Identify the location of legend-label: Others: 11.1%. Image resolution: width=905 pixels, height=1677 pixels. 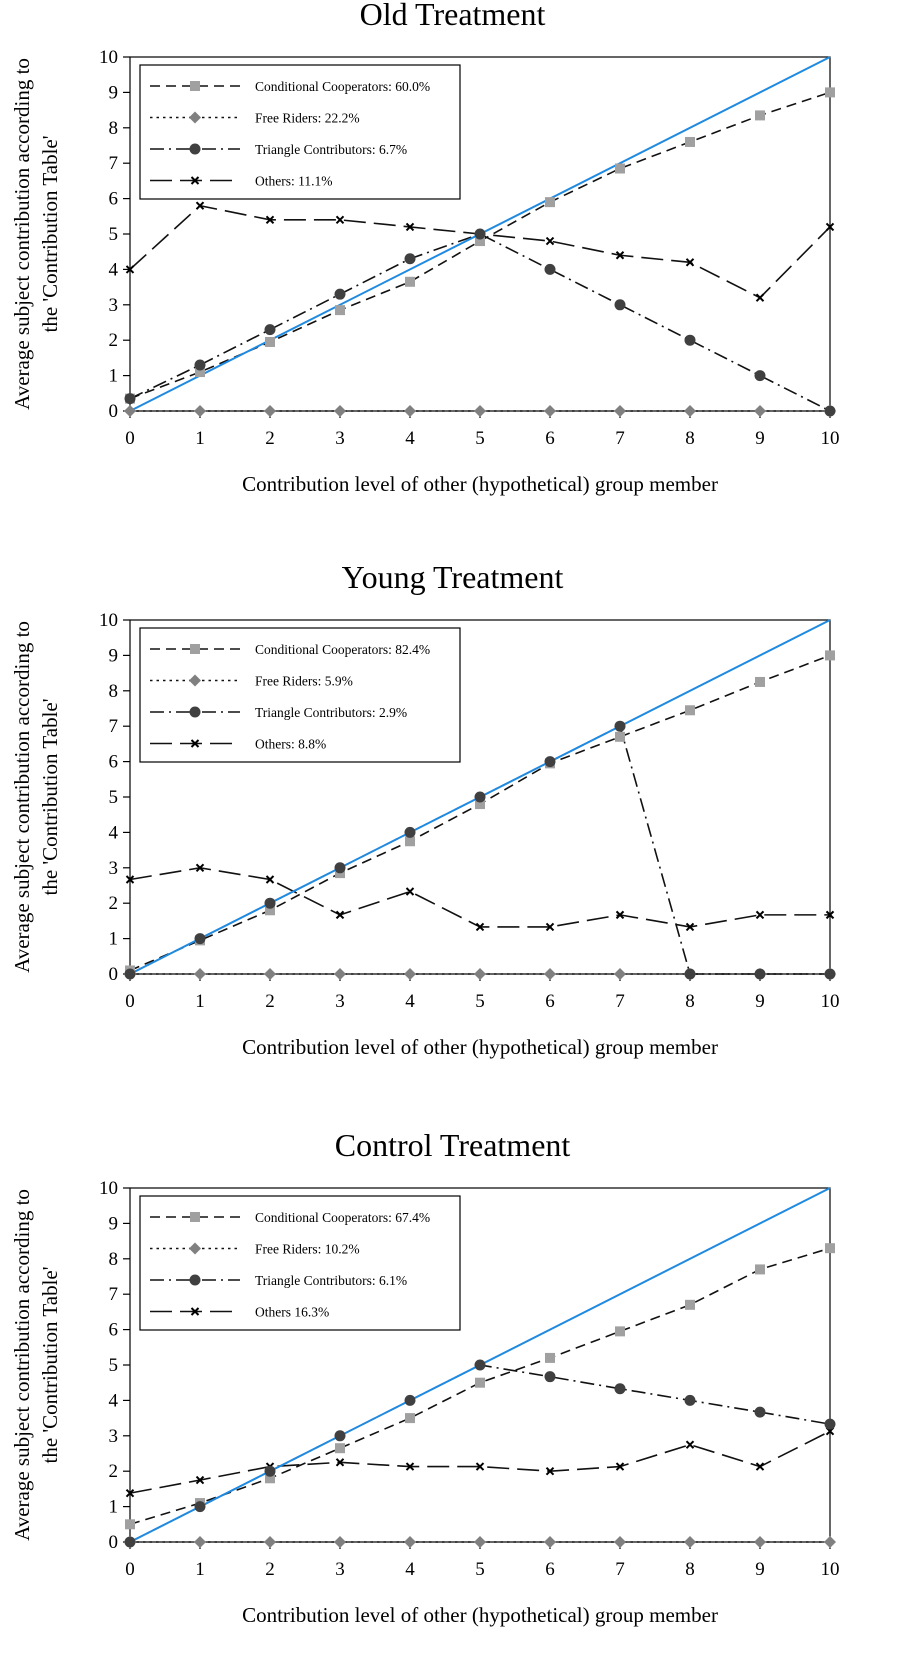
(294, 181).